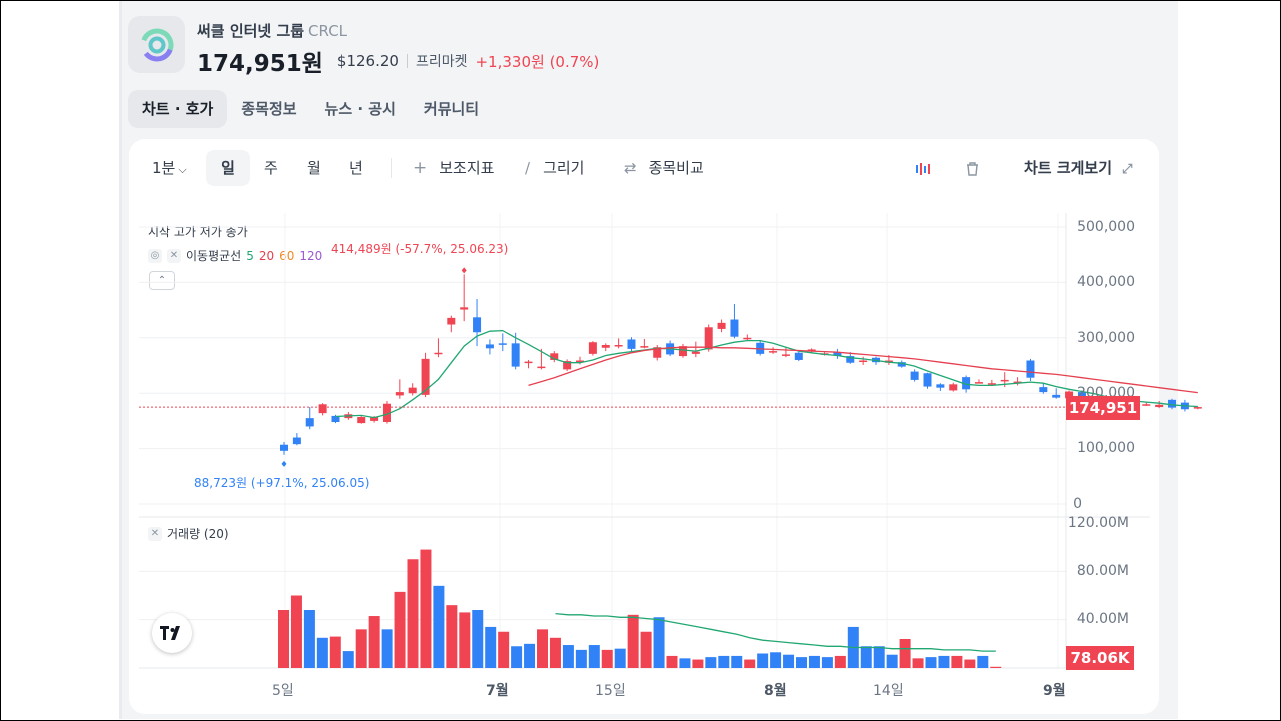 Image resolution: width=1281 pixels, height=721 pixels. I want to click on tab-stock-info: 종목정보, so click(269, 109).